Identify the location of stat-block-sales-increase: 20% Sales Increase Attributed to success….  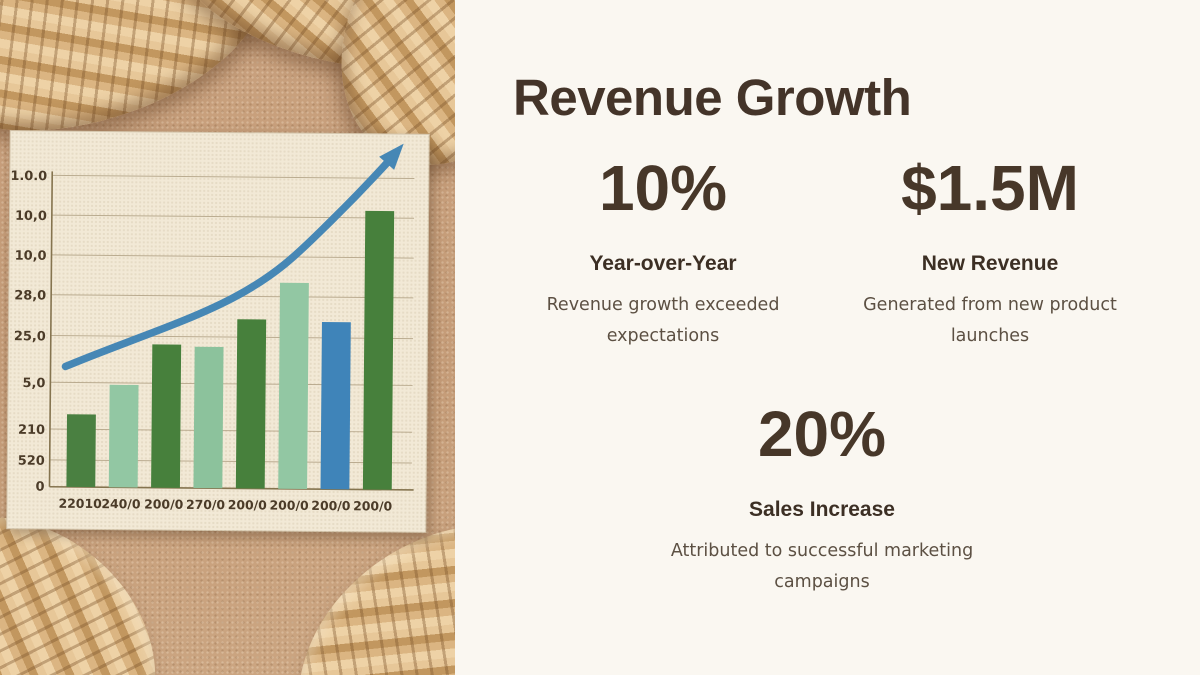
(822, 499).